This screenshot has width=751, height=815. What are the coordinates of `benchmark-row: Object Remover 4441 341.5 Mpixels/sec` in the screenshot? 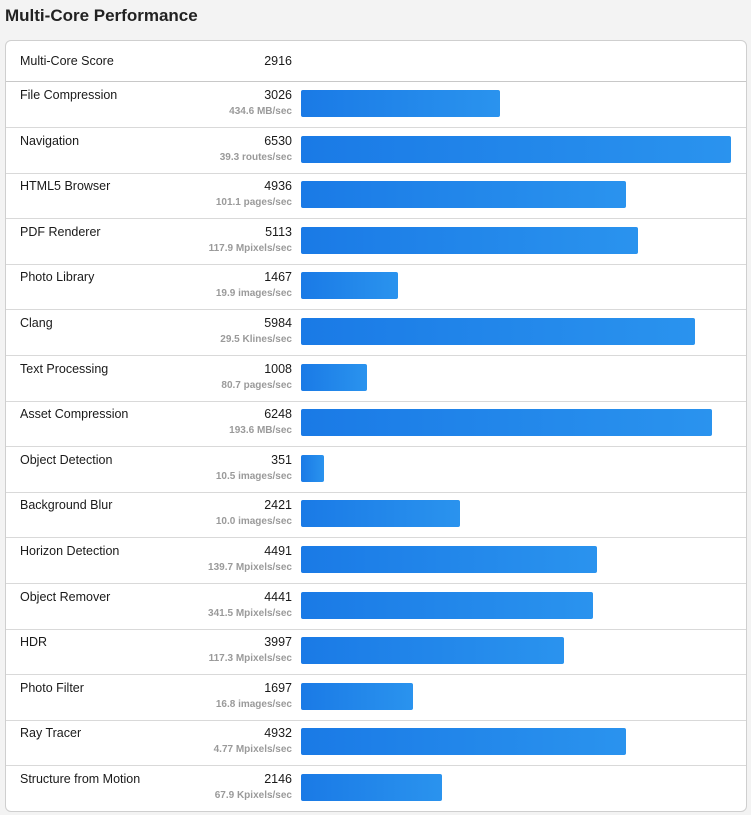 It's located at (376, 607).